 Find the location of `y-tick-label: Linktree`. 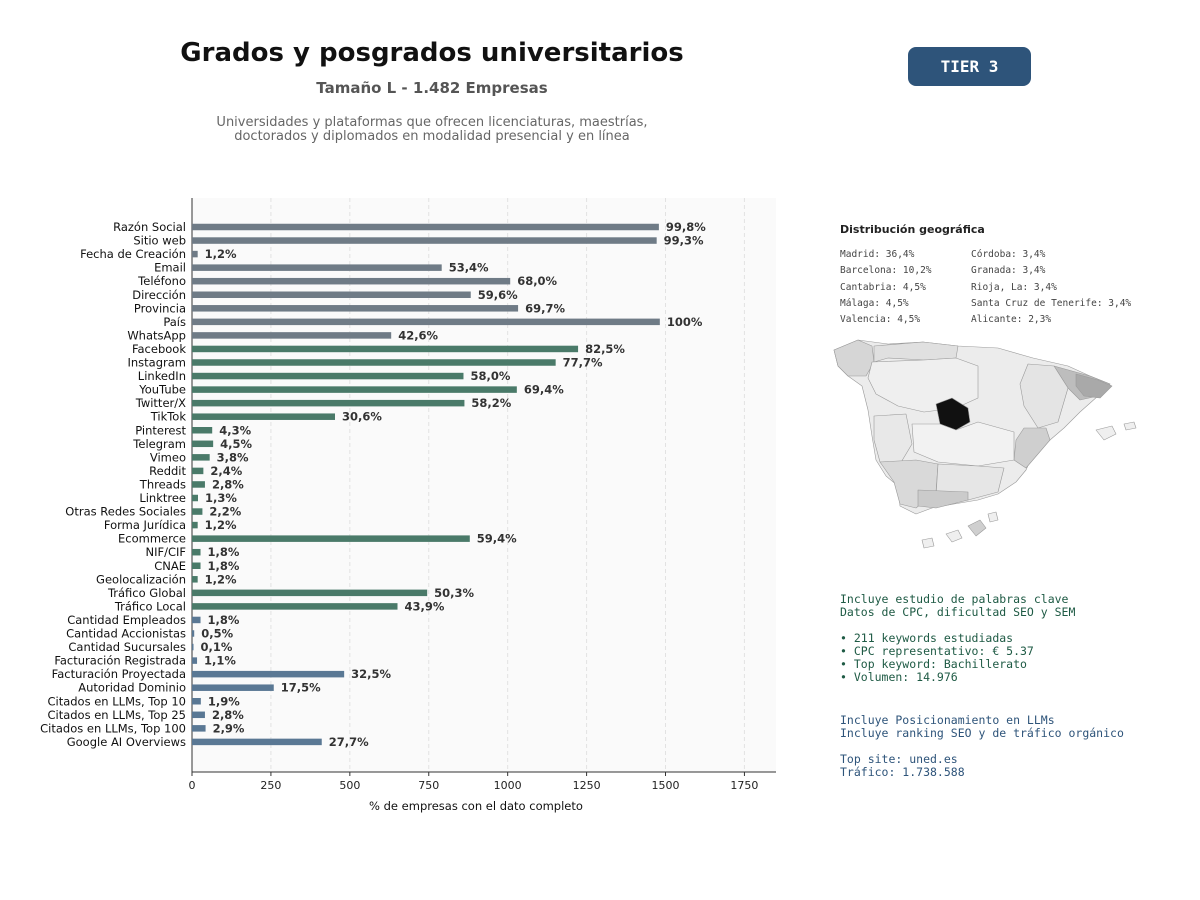

y-tick-label: Linktree is located at coordinates (162, 498).